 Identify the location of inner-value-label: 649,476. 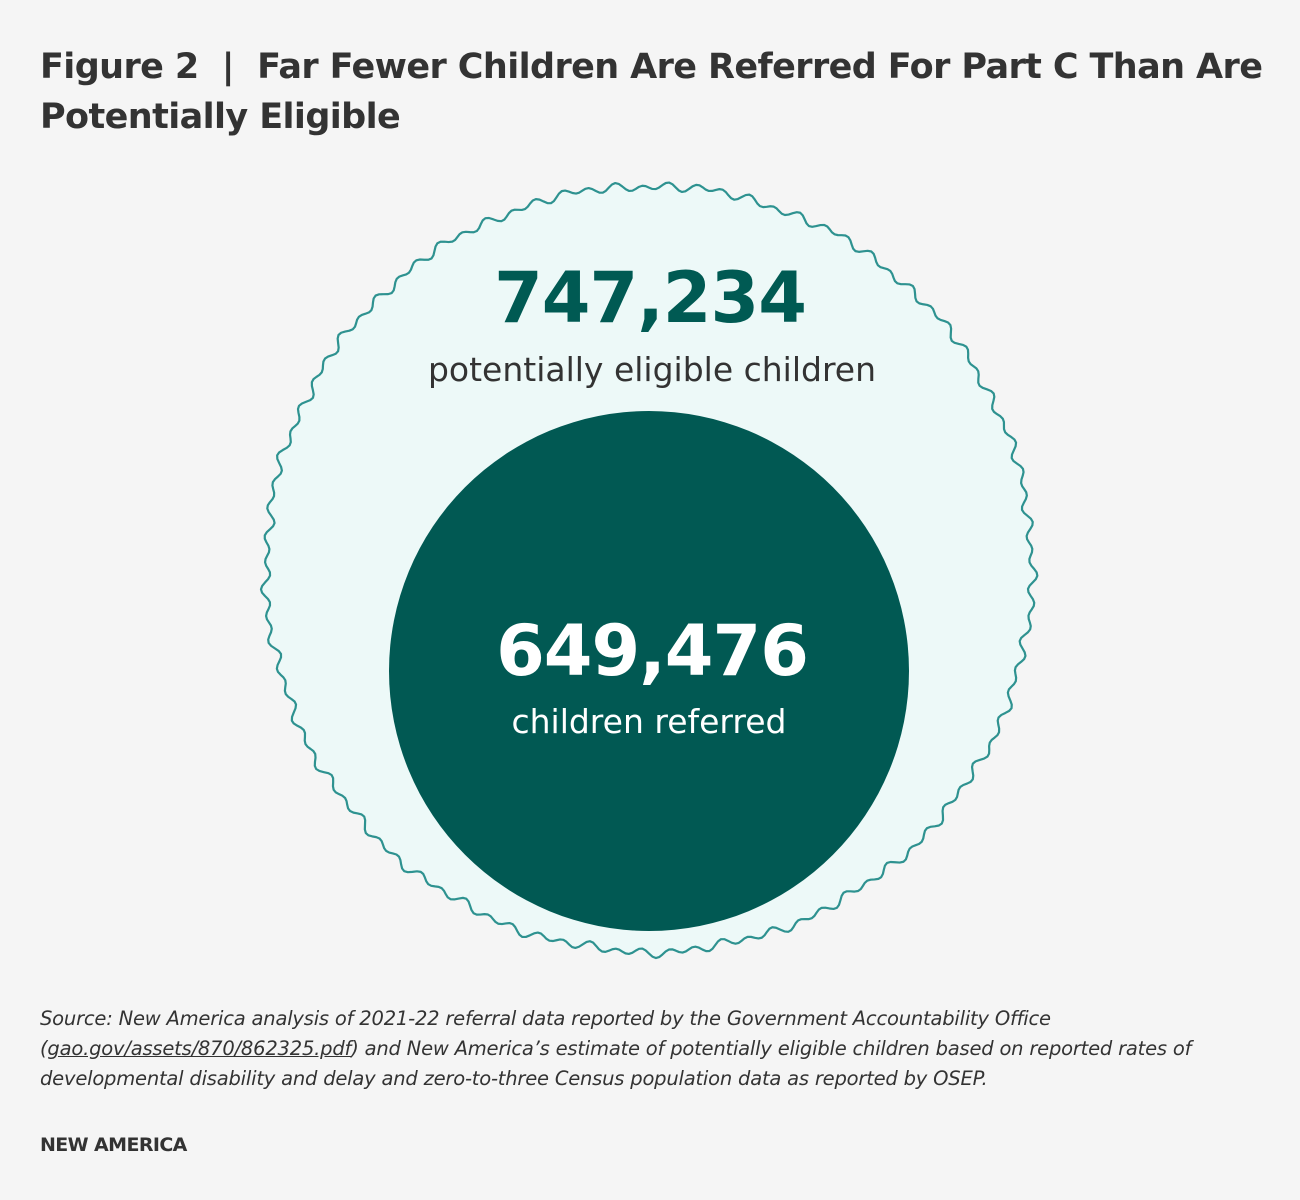
(652, 651).